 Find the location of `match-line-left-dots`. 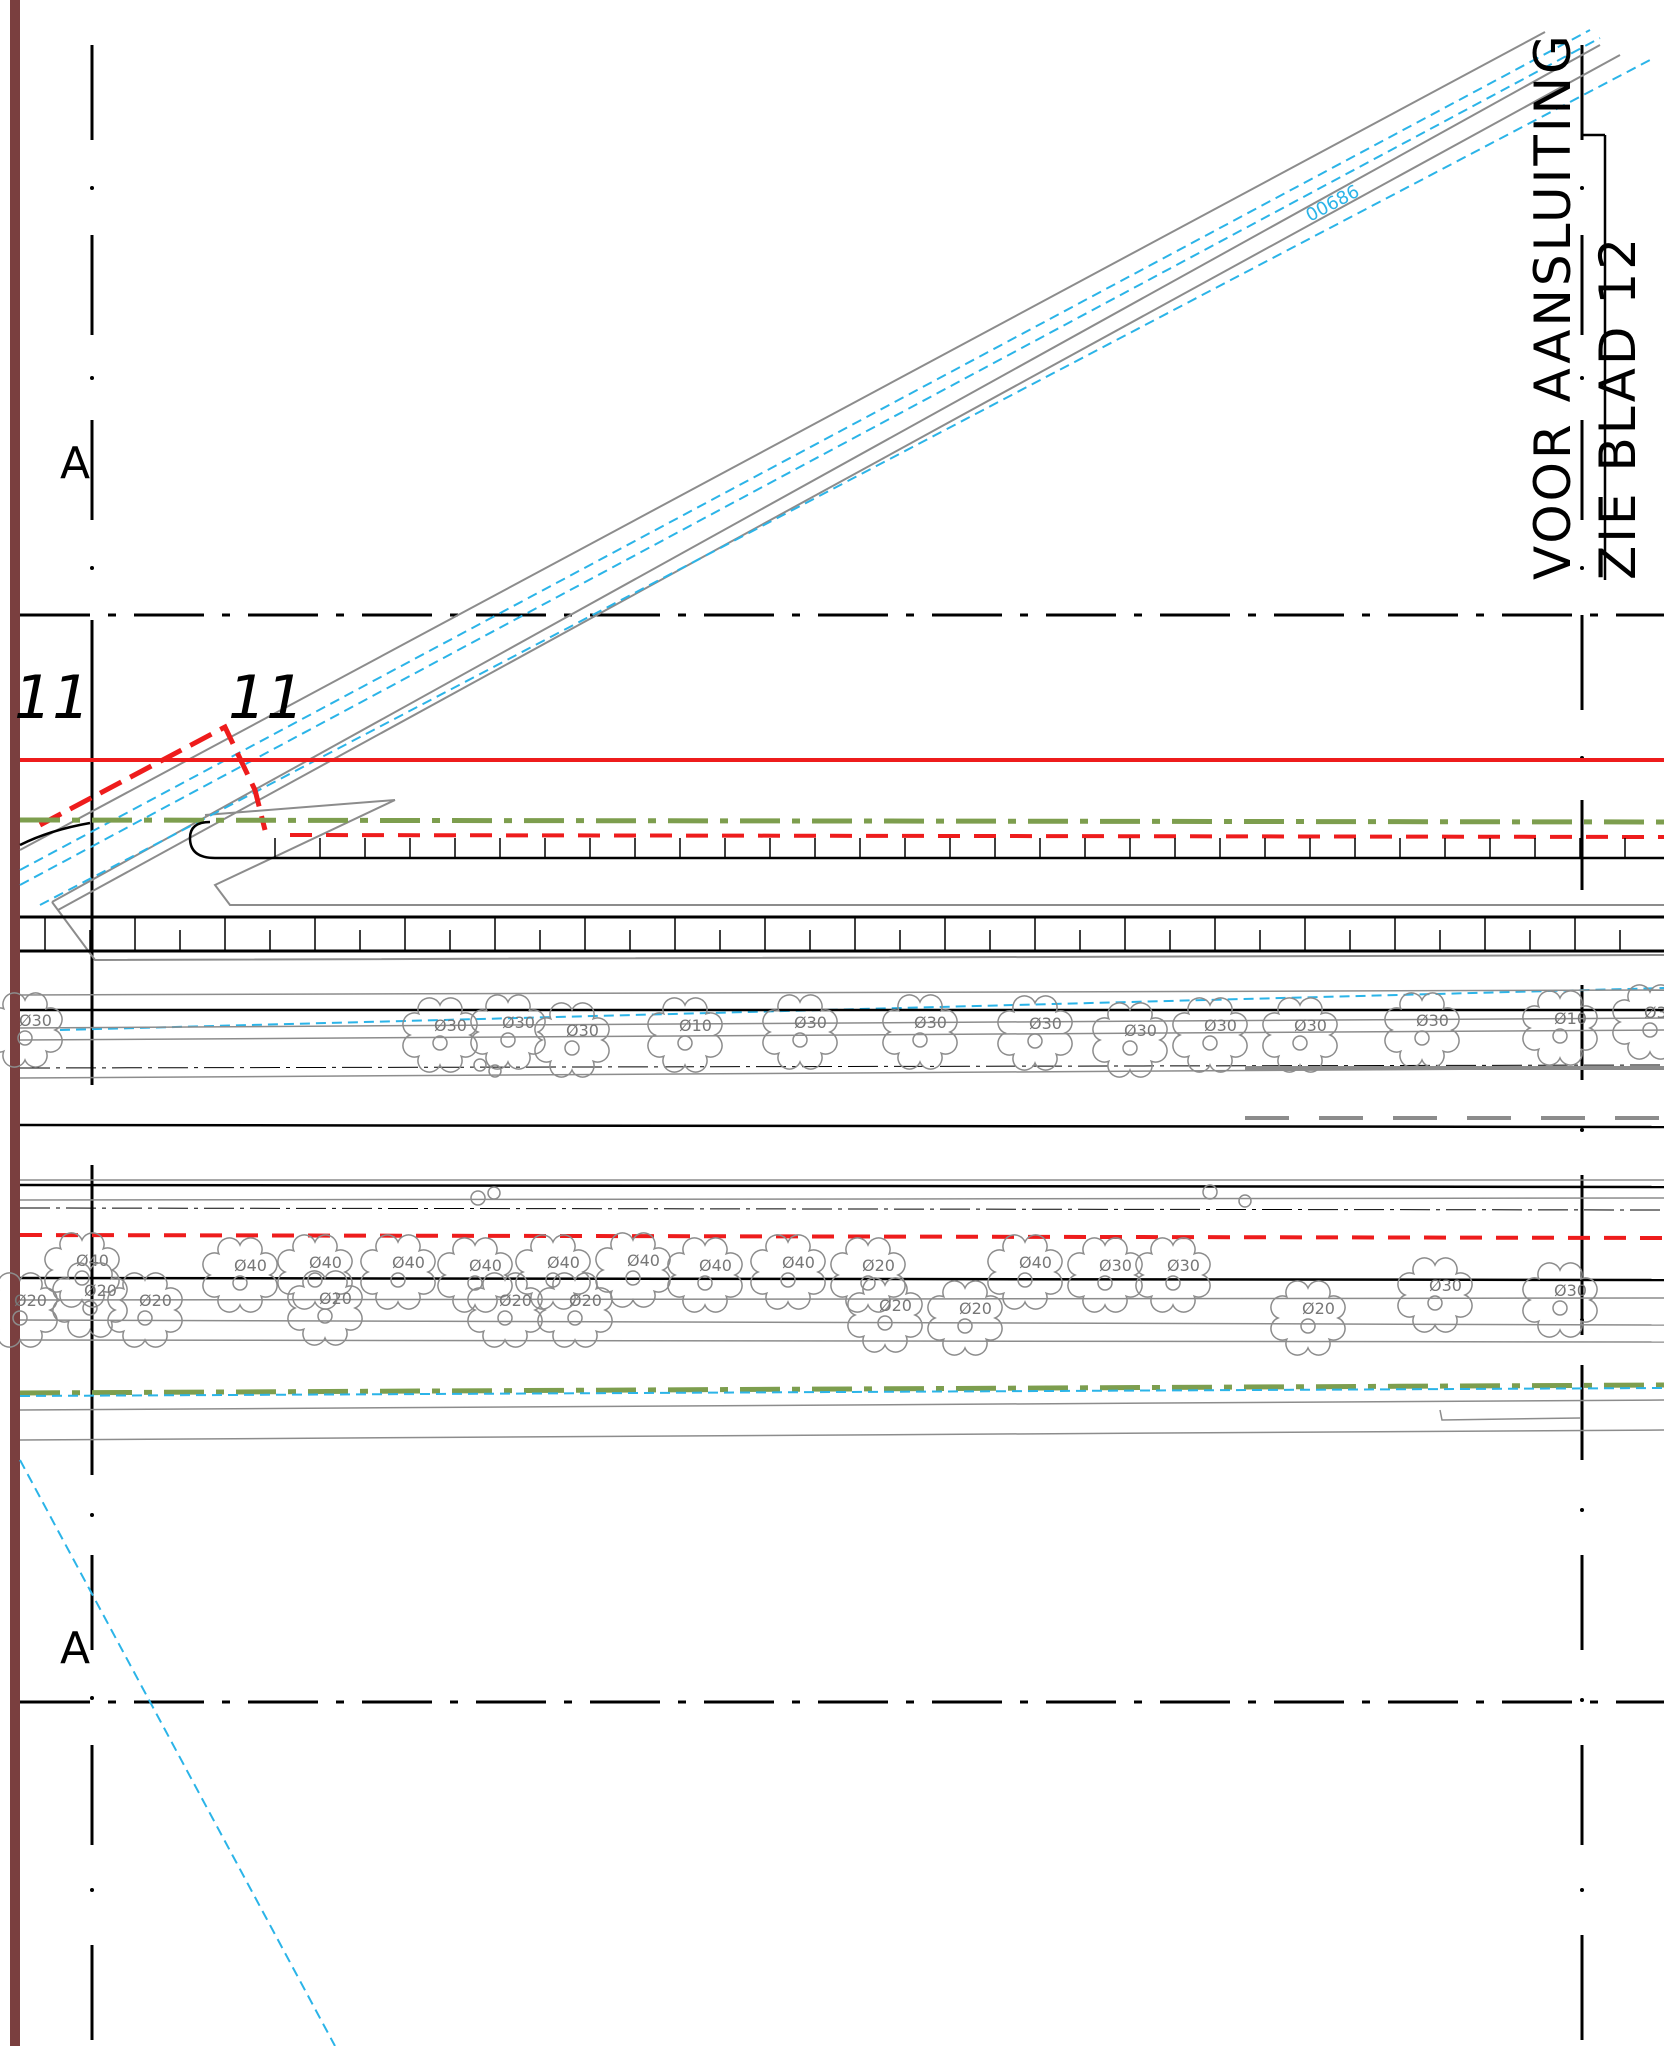

match-line-left-dots is located at coordinates (92, 1039).